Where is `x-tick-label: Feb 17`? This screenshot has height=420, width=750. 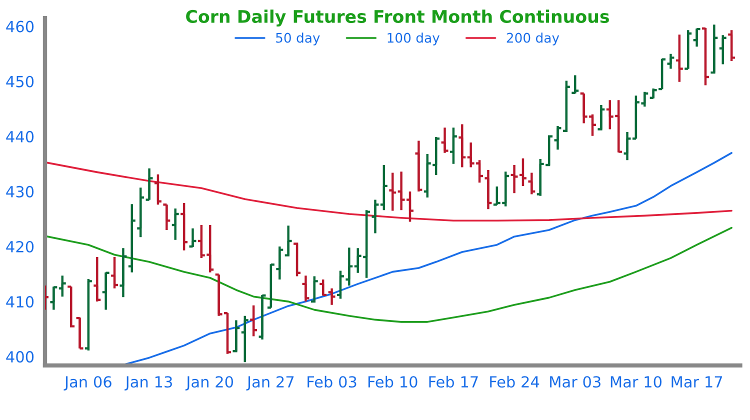
x-tick-label: Feb 17 is located at coordinates (453, 382).